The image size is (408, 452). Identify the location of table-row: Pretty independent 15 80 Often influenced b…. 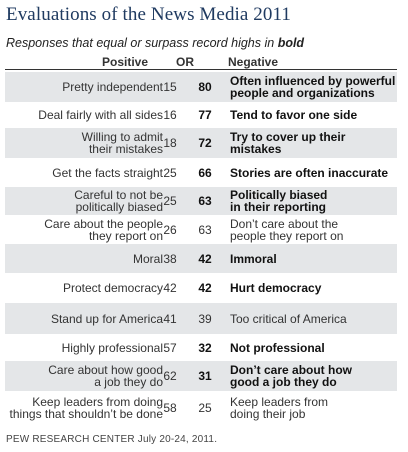
(201, 87).